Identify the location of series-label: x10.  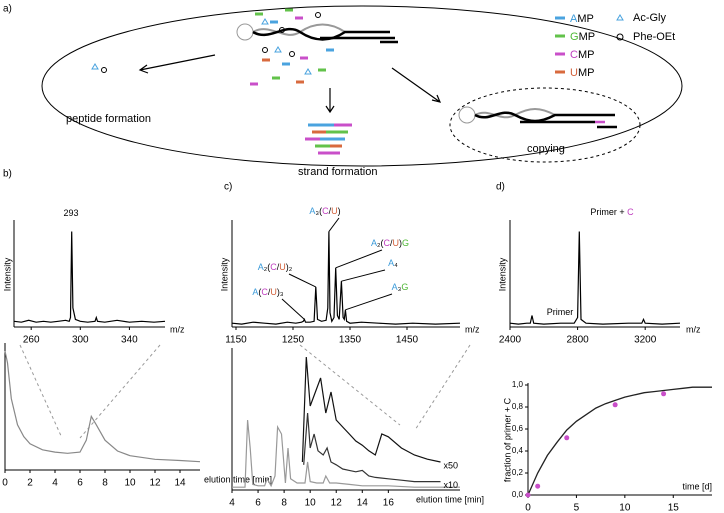
(450, 485).